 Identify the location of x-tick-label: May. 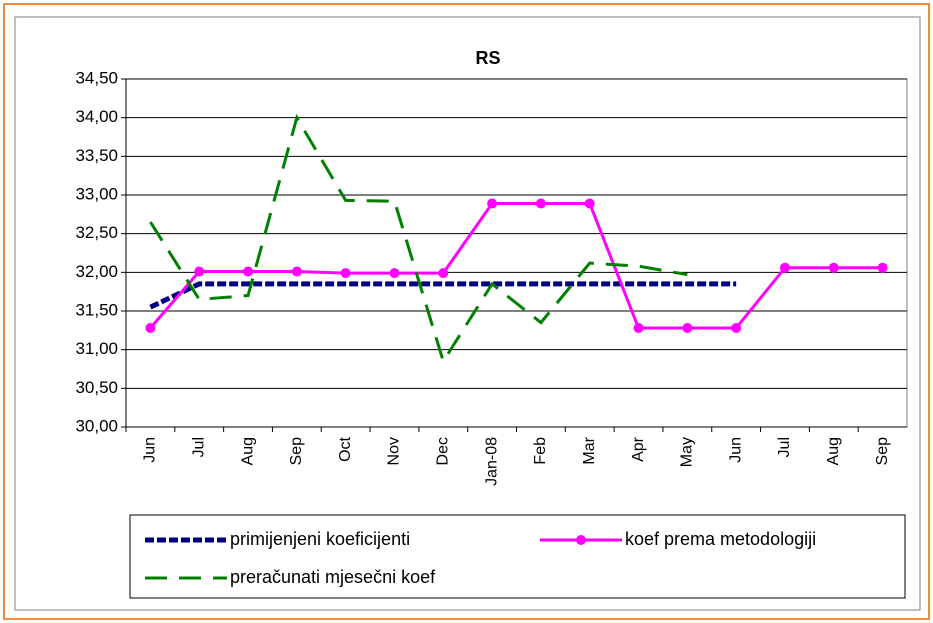
(687, 452).